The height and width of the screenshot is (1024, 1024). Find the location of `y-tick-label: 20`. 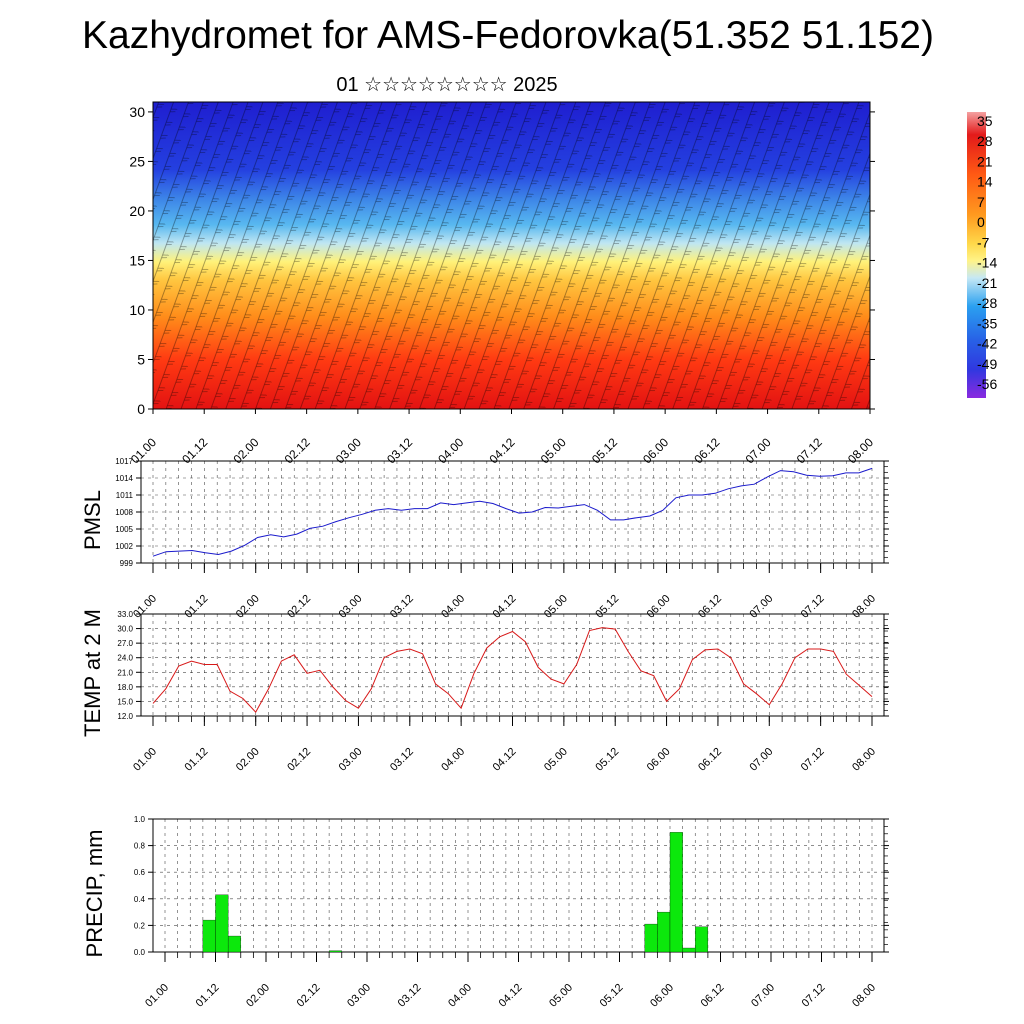

y-tick-label: 20 is located at coordinates (137, 211).